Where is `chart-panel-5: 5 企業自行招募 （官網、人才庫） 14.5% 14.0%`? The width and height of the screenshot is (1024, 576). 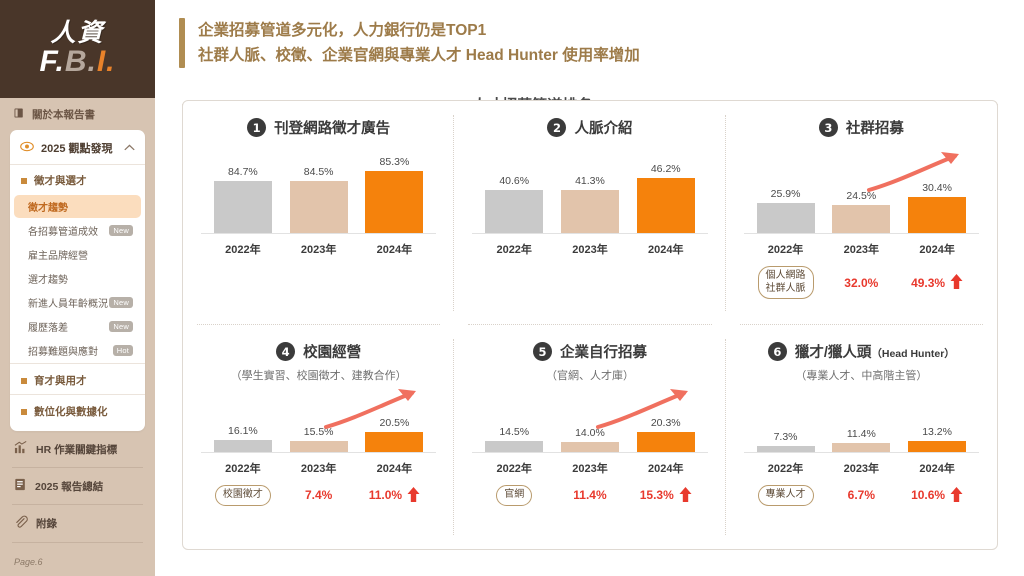 chart-panel-5: 5 企業自行招募 （官網、人才庫） 14.5% 14.0% is located at coordinates (590, 437).